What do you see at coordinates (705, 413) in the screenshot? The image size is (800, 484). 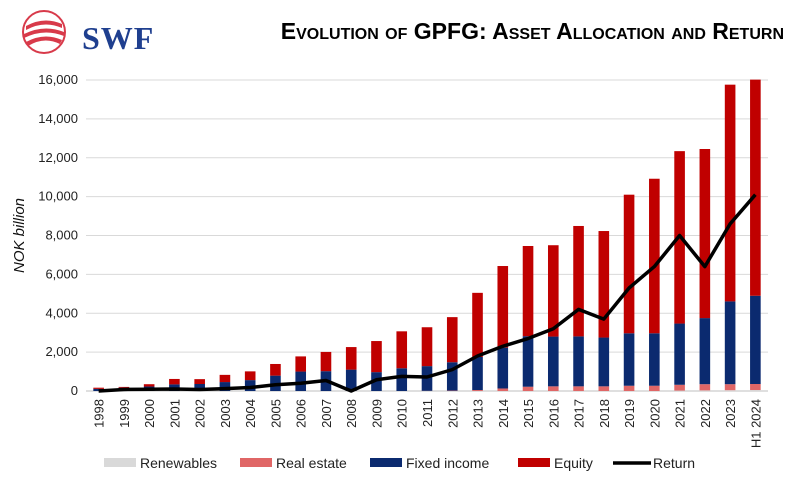 I see `x-tick-label: 2022` at bounding box center [705, 413].